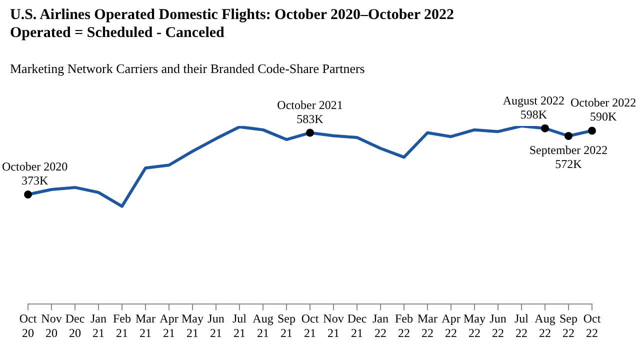  Describe the element at coordinates (310, 119) in the screenshot. I see `data-label: 583K` at that location.